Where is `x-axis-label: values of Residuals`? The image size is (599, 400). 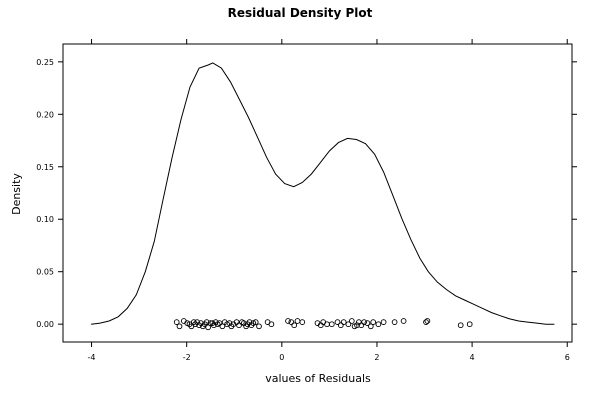 x-axis-label: values of Residuals is located at coordinates (318, 378).